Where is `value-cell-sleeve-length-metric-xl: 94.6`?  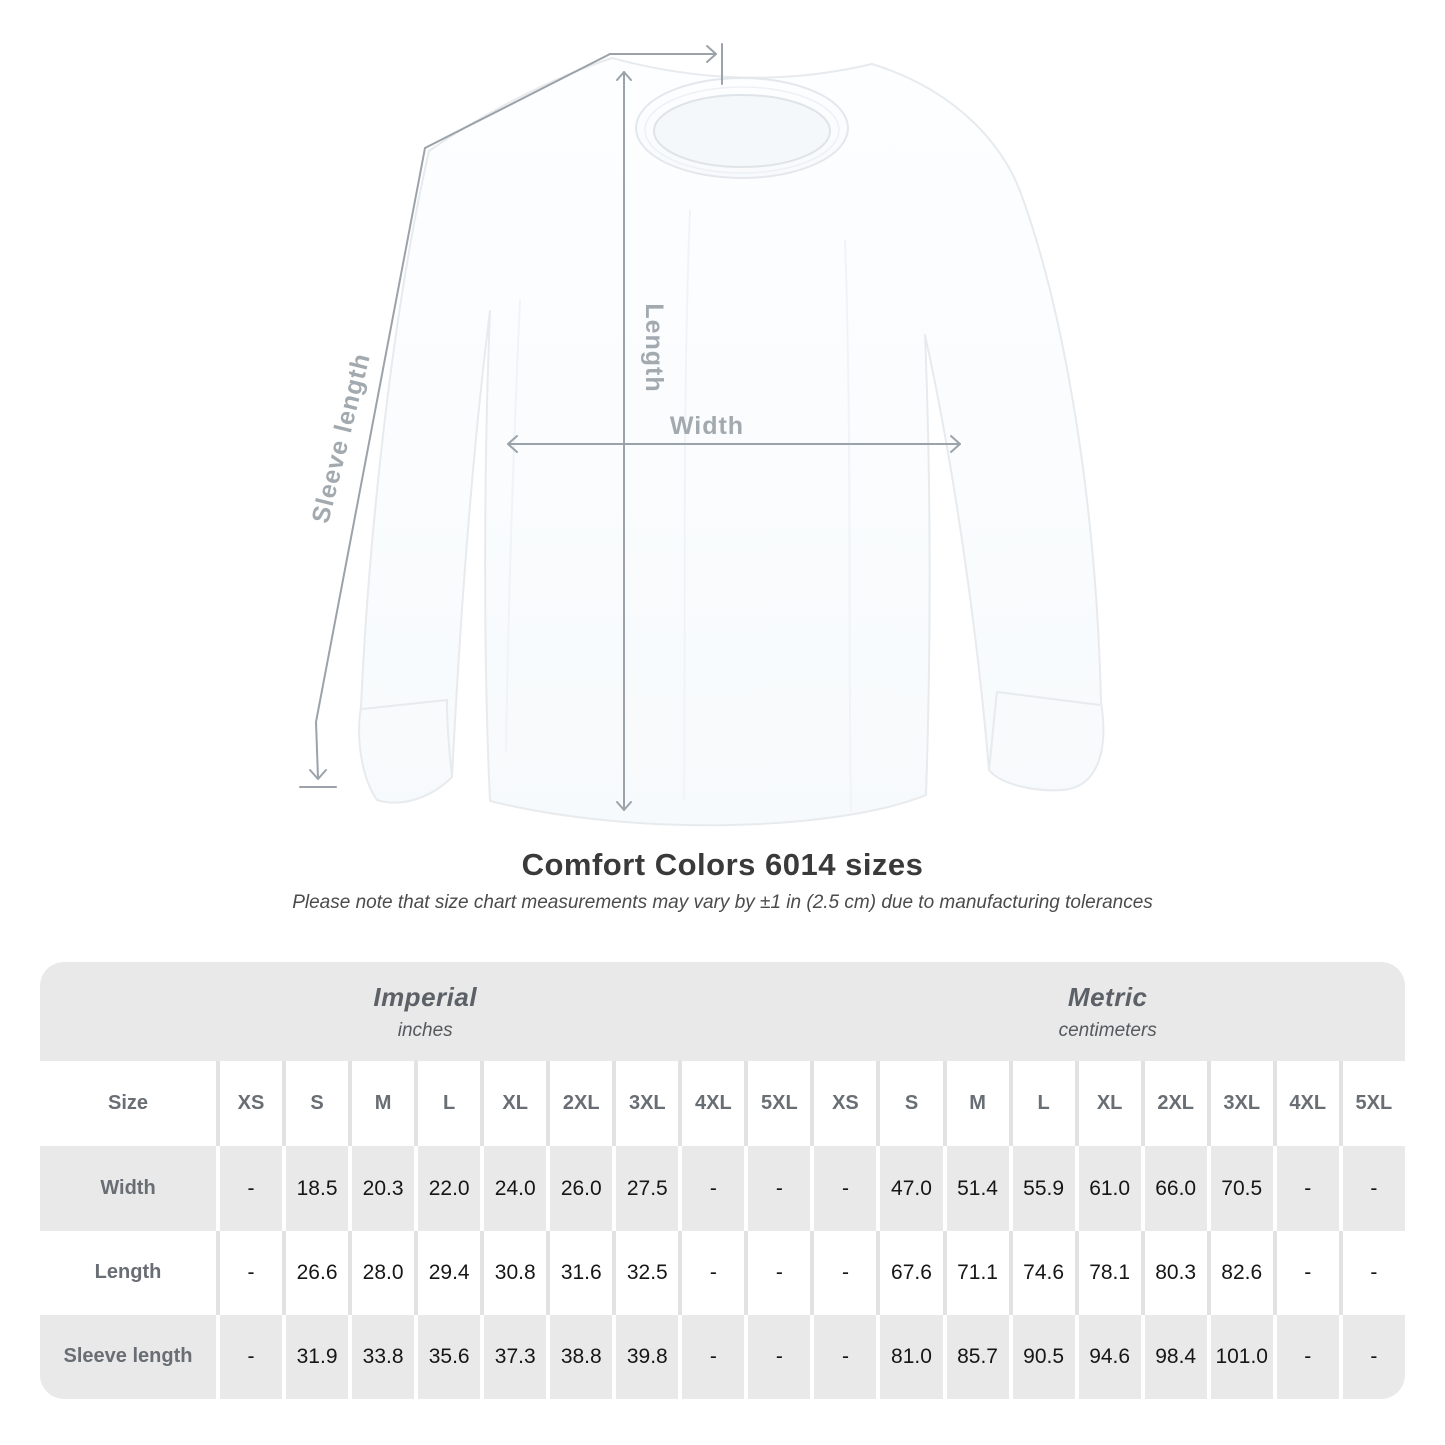
value-cell-sleeve-length-metric-xl: 94.6 is located at coordinates (1107, 1356).